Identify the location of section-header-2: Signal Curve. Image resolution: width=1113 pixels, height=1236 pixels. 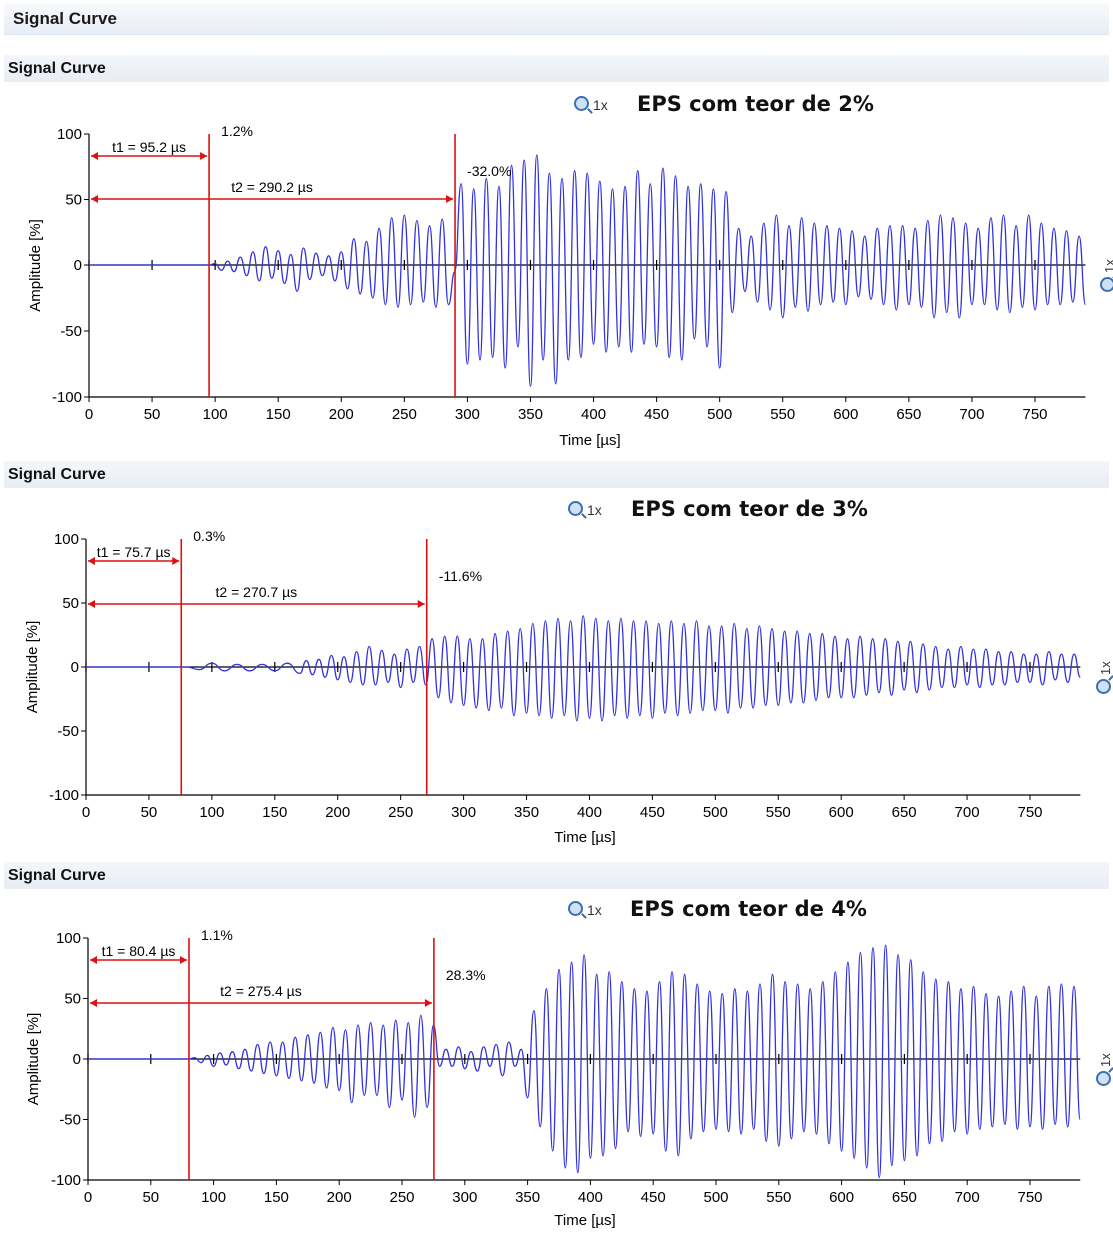
(556, 474).